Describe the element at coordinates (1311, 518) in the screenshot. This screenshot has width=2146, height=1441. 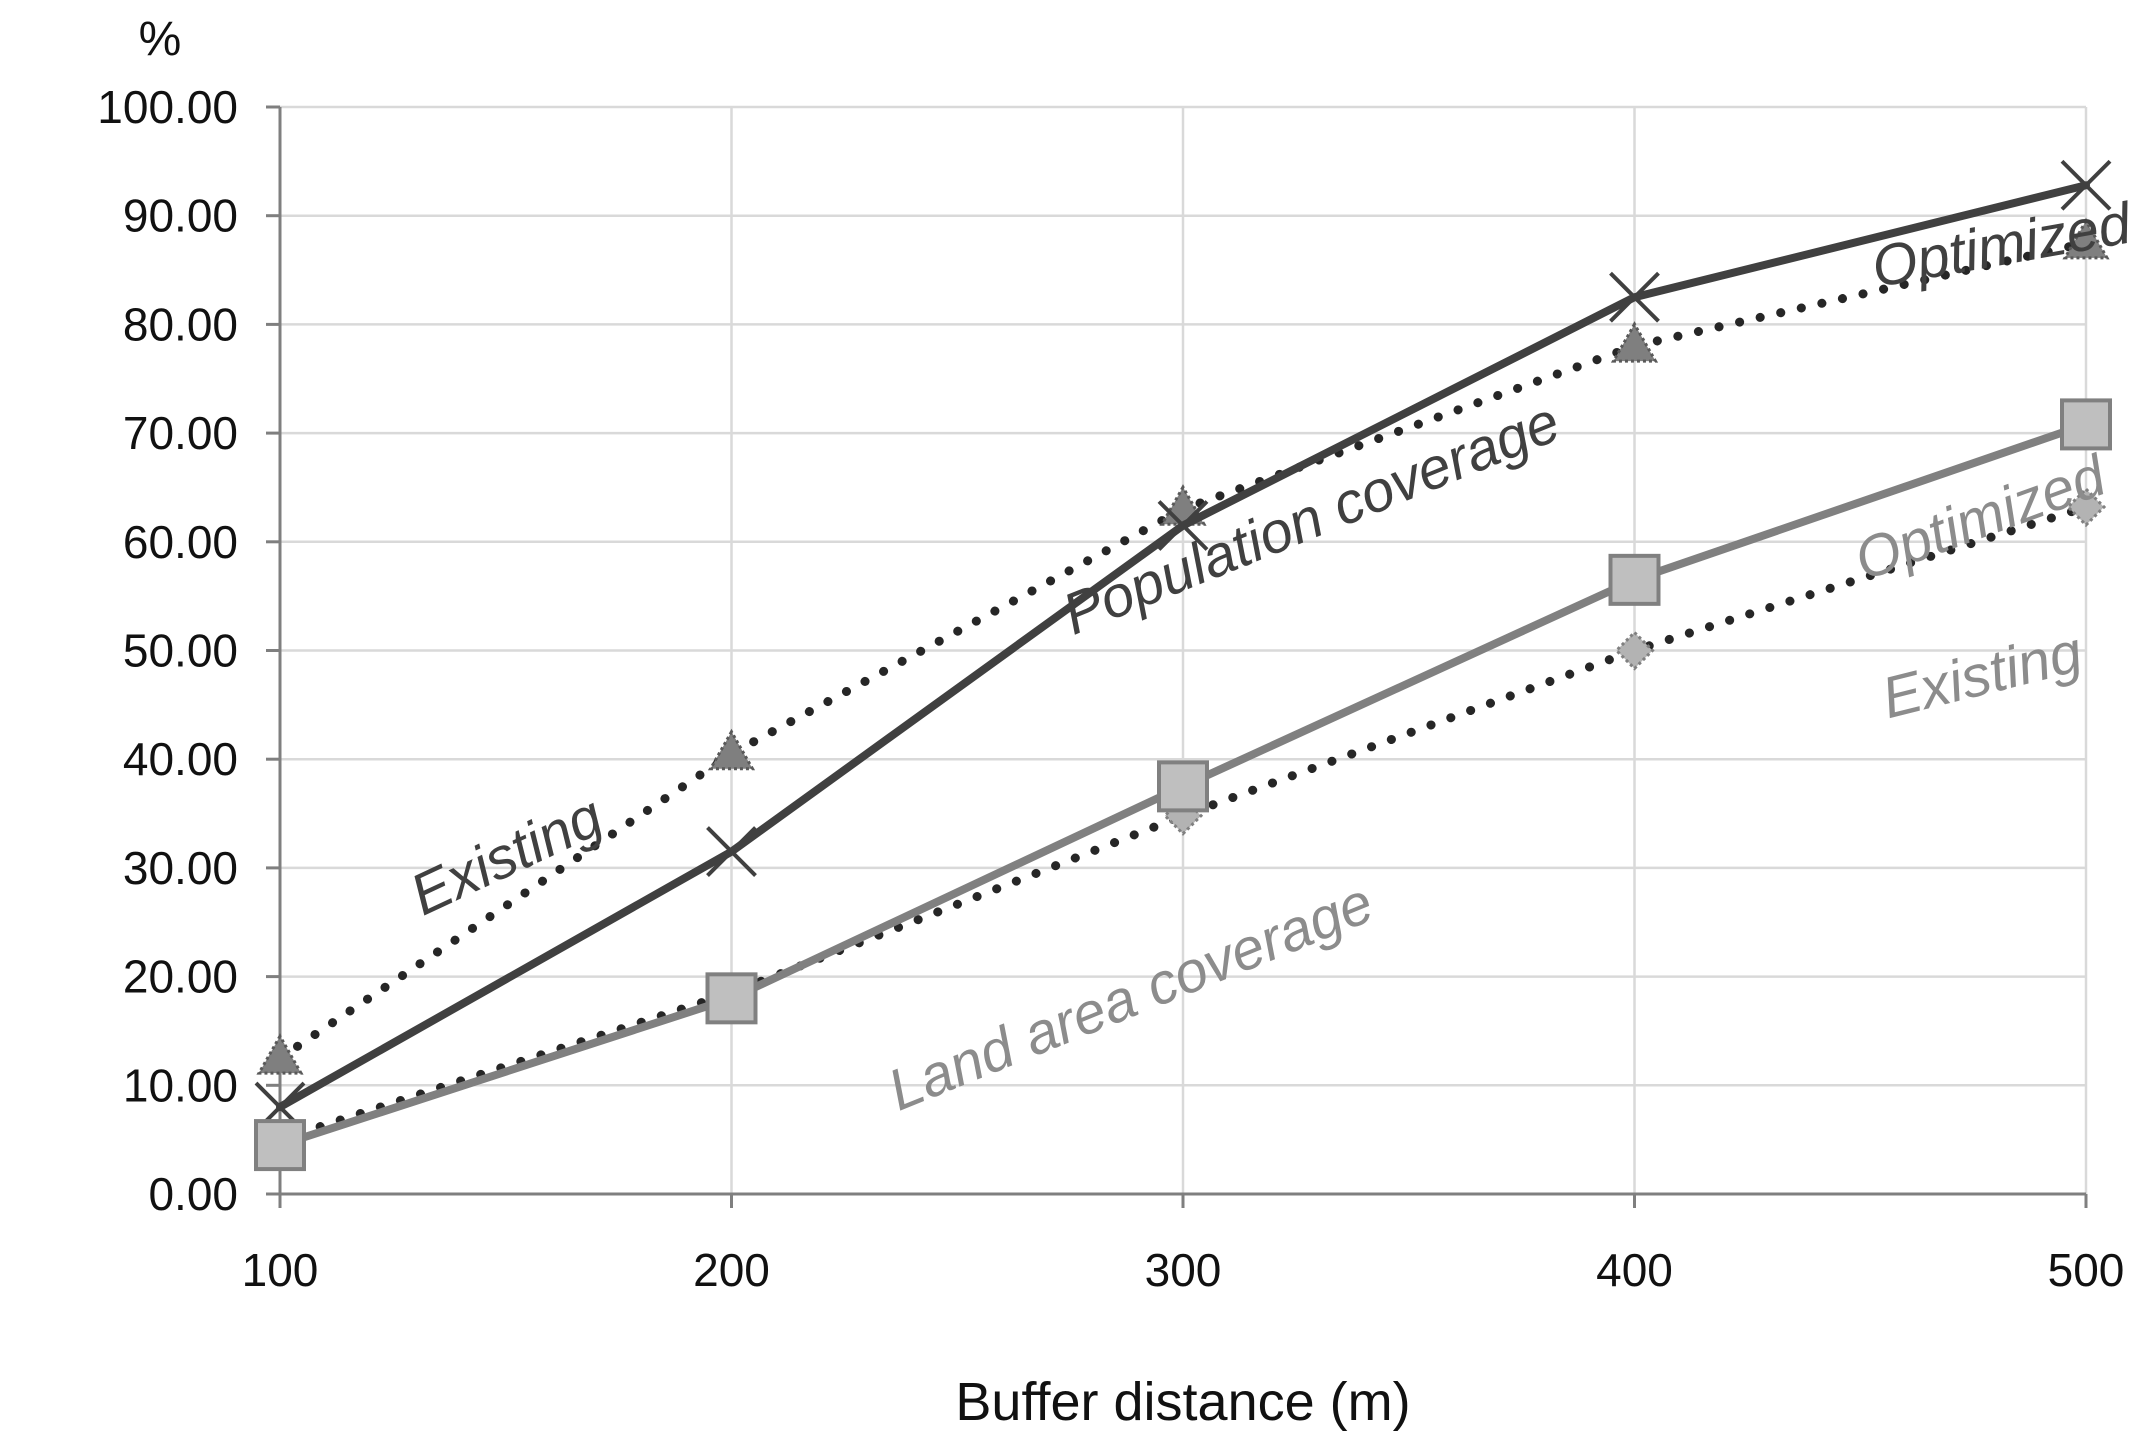
I see `annotation-label: Population coverage` at that location.